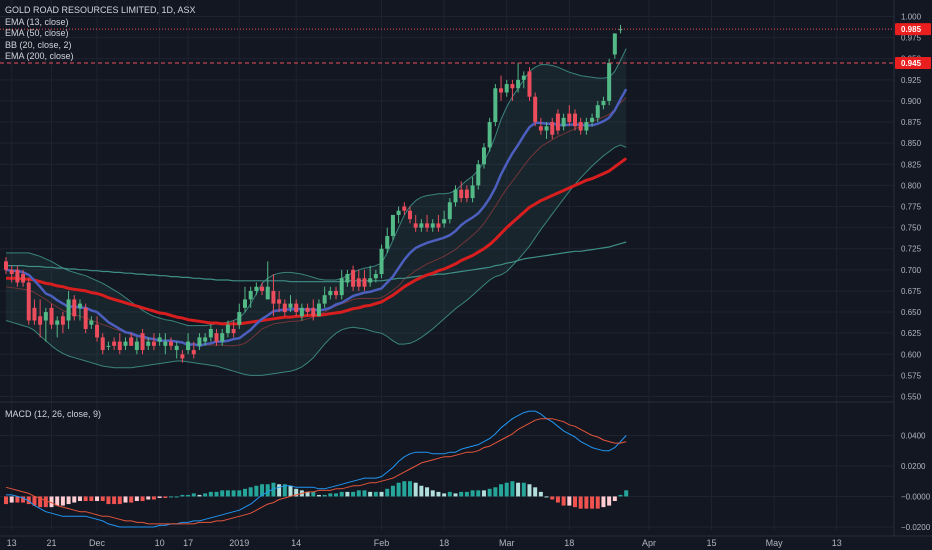  What do you see at coordinates (316, 469) in the screenshot?
I see `macd-line` at bounding box center [316, 469].